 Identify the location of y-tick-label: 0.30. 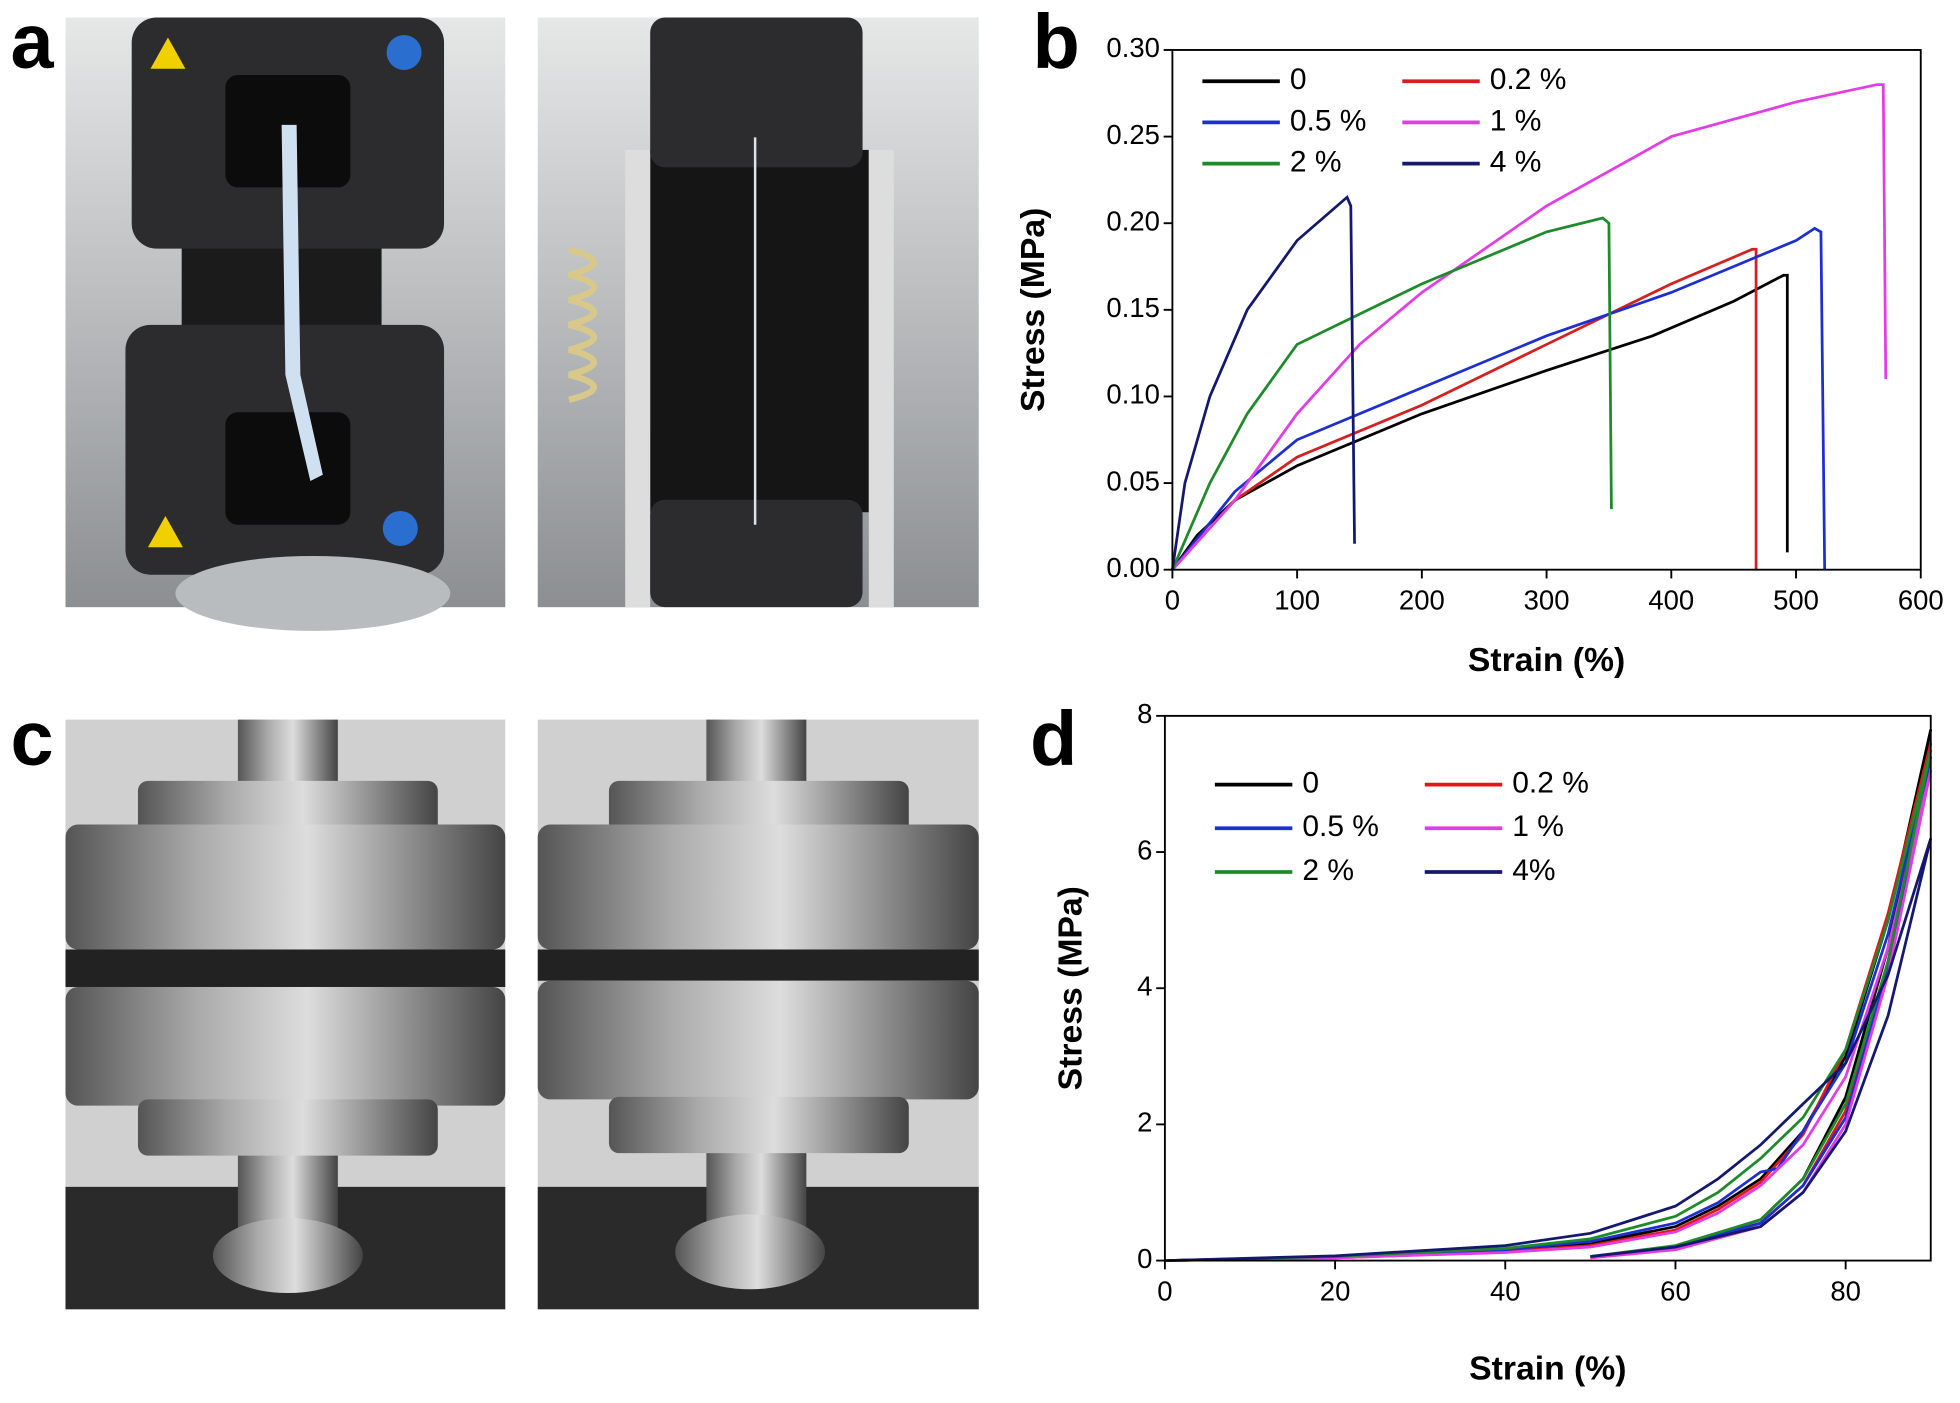
(1132, 47).